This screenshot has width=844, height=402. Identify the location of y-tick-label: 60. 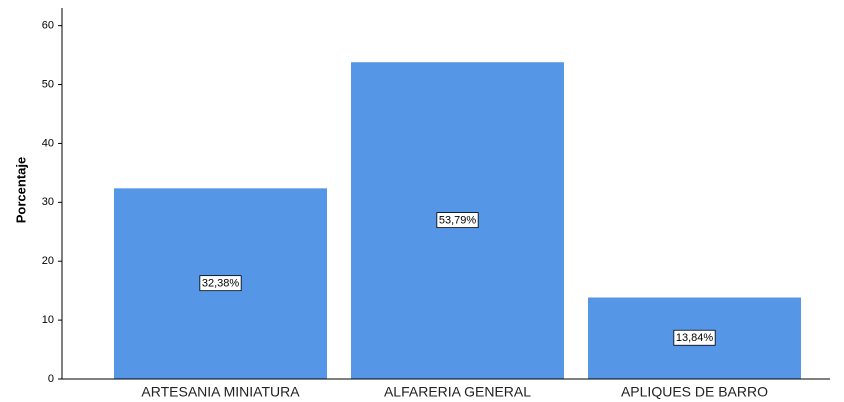
(48, 26).